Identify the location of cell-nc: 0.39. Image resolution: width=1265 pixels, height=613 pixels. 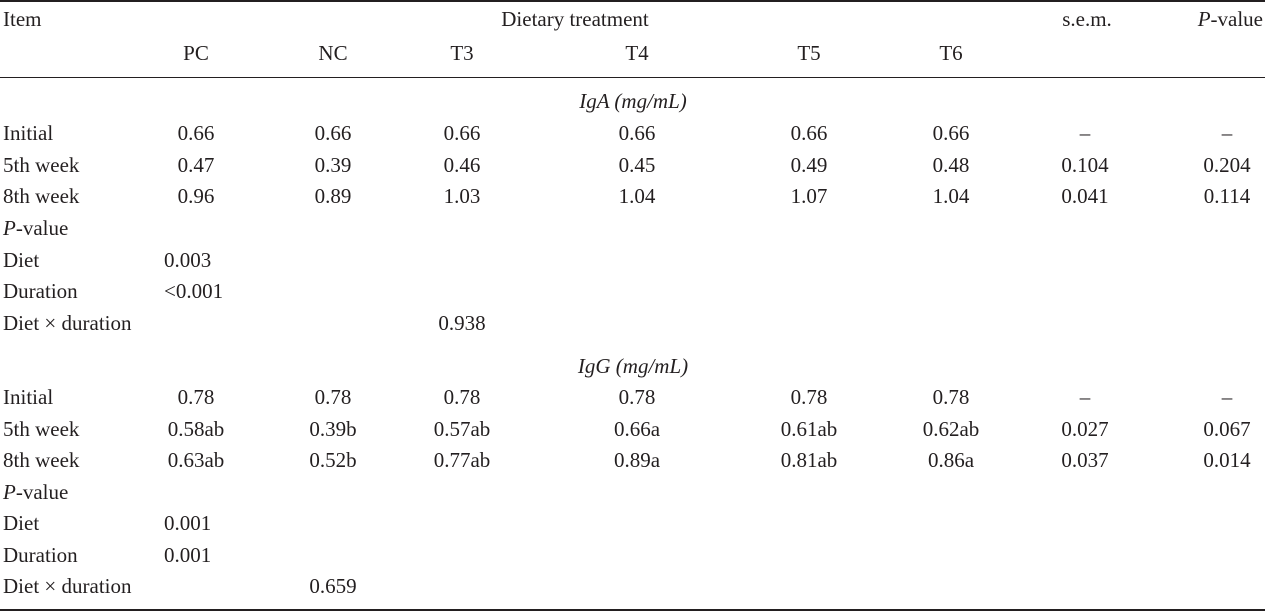
(333, 165).